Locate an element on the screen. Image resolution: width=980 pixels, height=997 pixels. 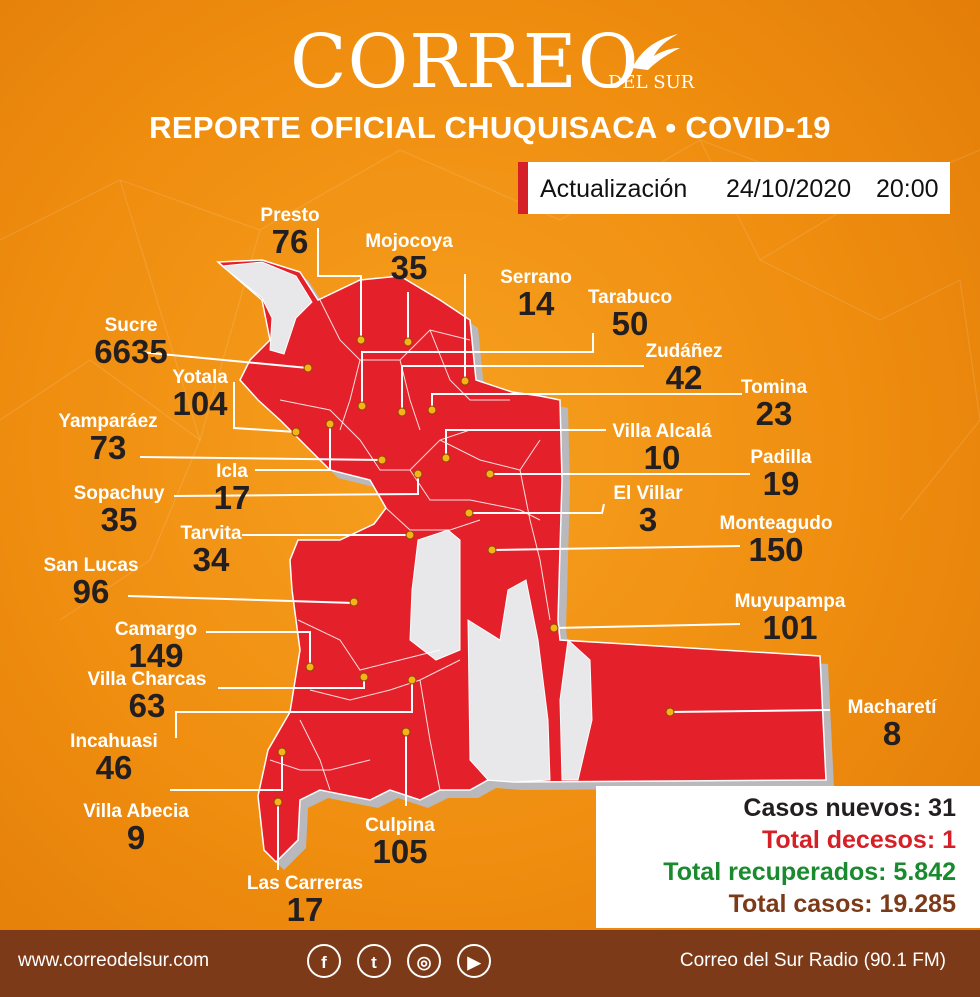
marker-serrano is located at coordinates (465, 381).